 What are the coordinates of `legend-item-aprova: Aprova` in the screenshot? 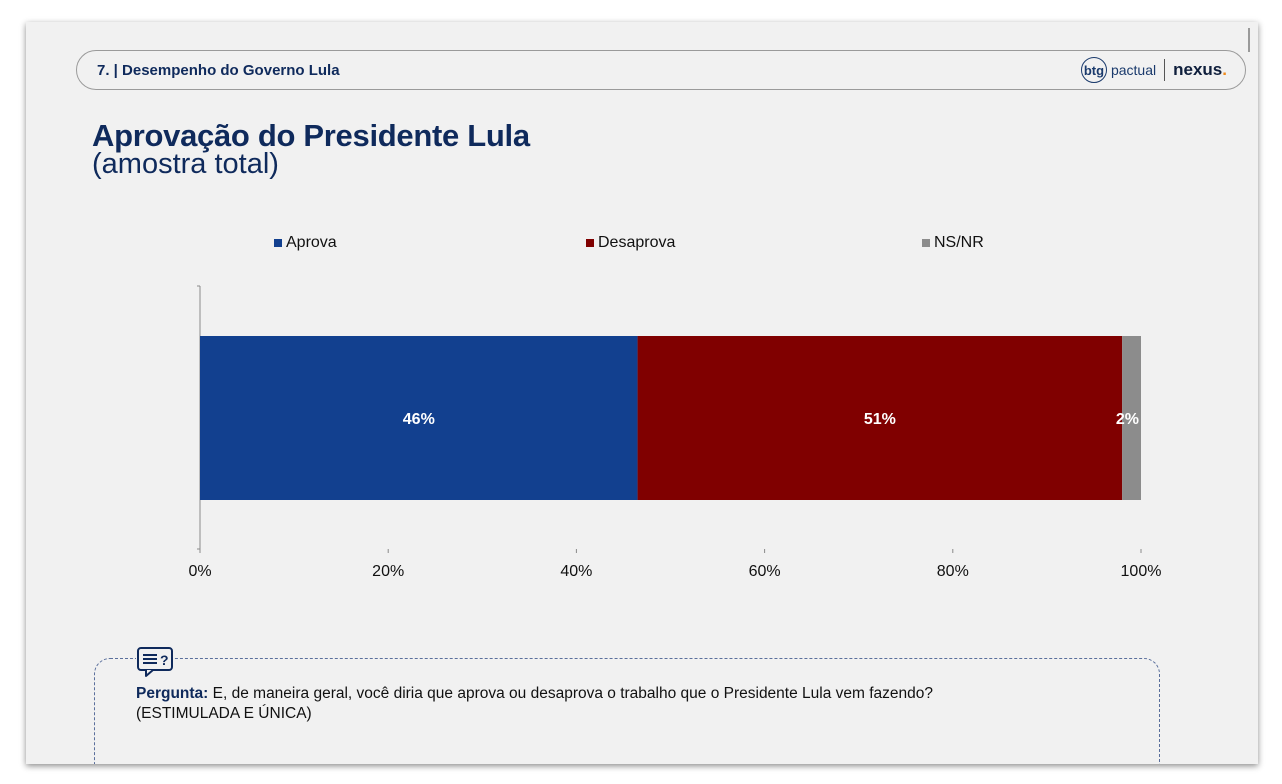 It's located at (305, 243).